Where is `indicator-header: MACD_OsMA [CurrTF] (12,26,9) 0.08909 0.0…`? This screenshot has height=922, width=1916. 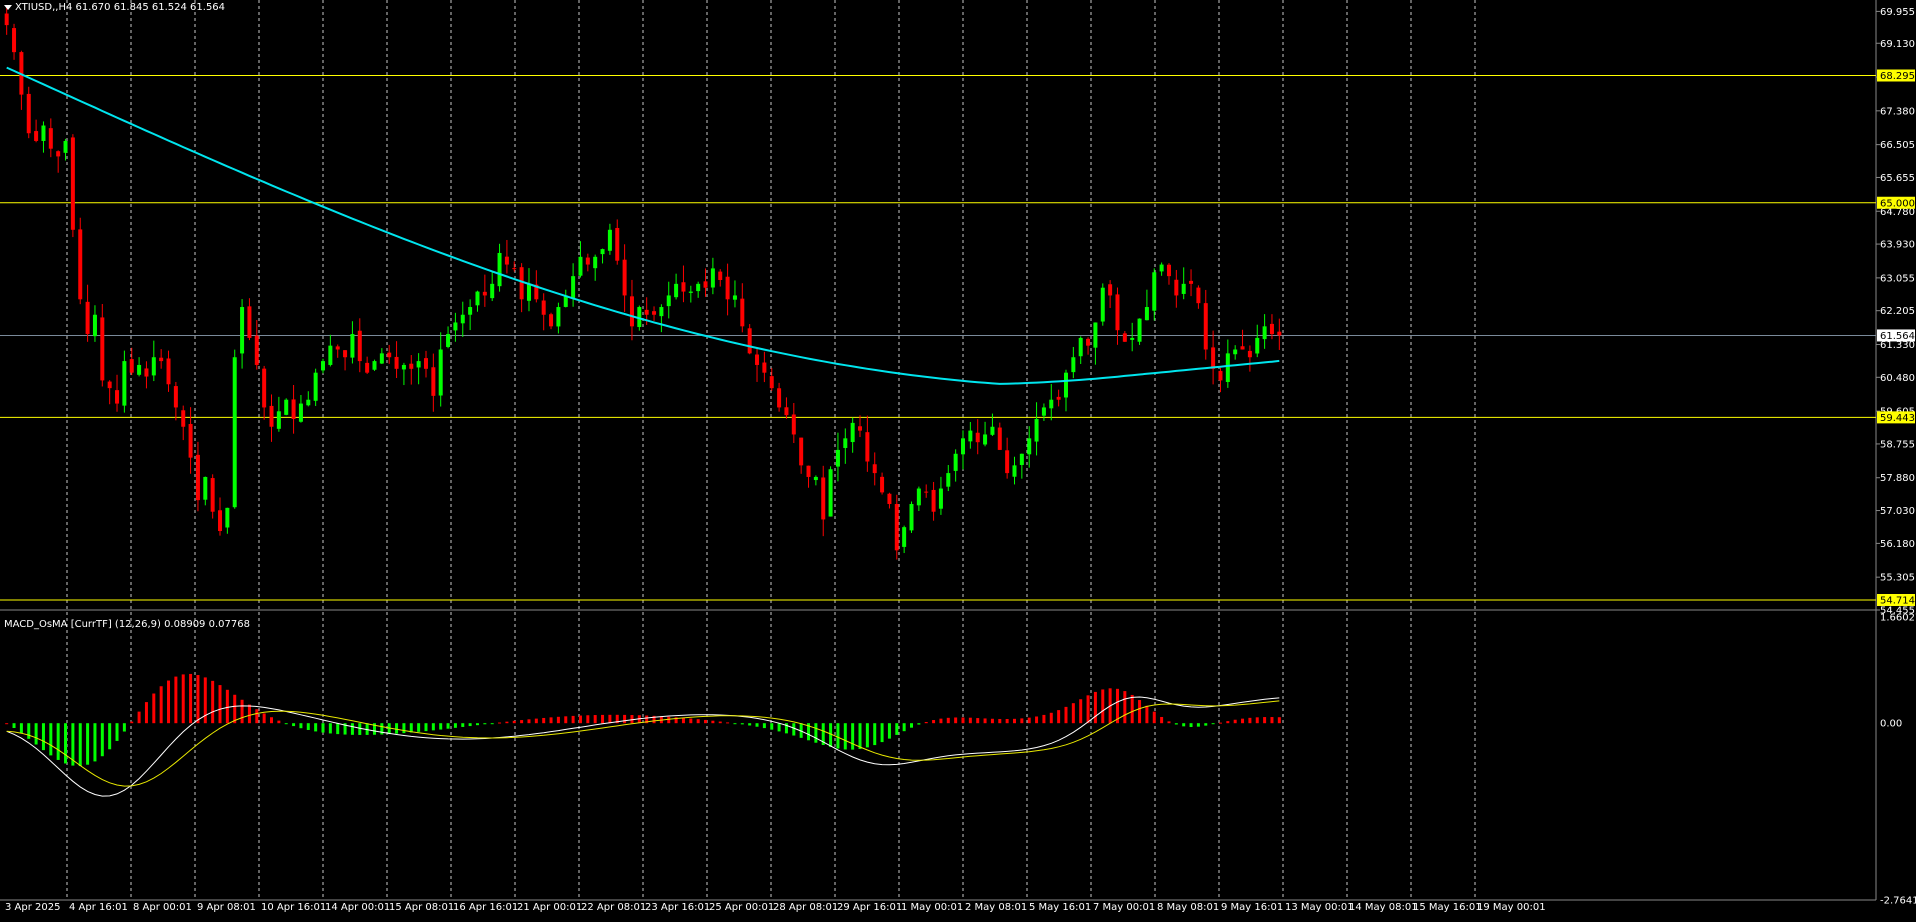 indicator-header: MACD_OsMA [CurrTF] (12,26,9) 0.08909 0.0… is located at coordinates (127, 624).